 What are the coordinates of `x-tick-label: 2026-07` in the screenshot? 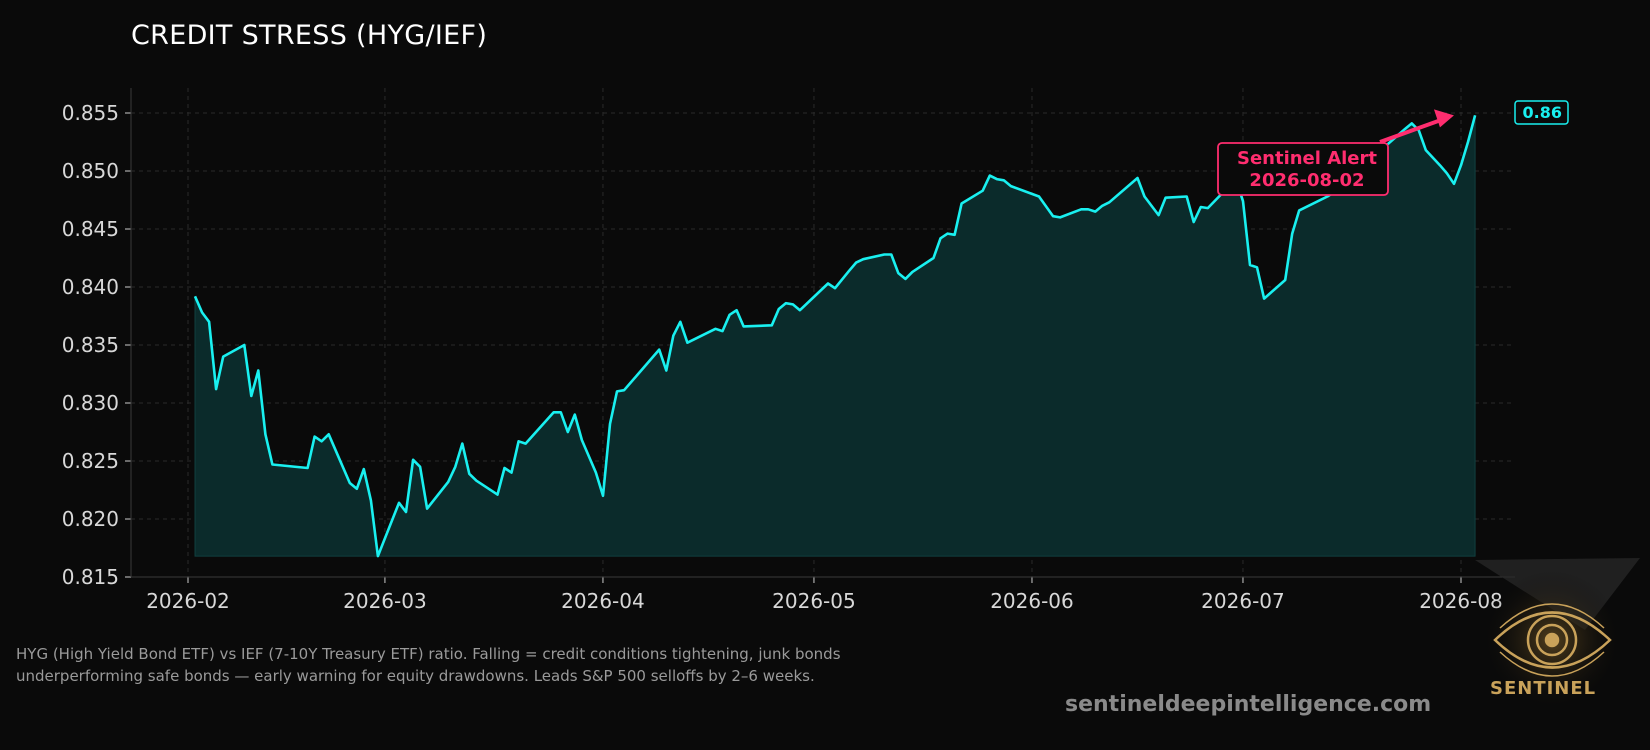 It's located at (1243, 601).